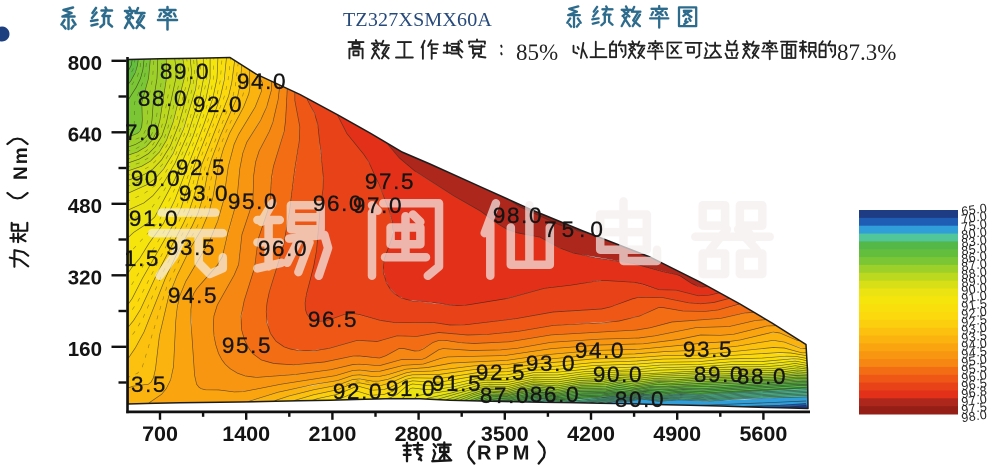  What do you see at coordinates (537, 52) in the screenshot?
I see `svg-text: 85%` at bounding box center [537, 52].